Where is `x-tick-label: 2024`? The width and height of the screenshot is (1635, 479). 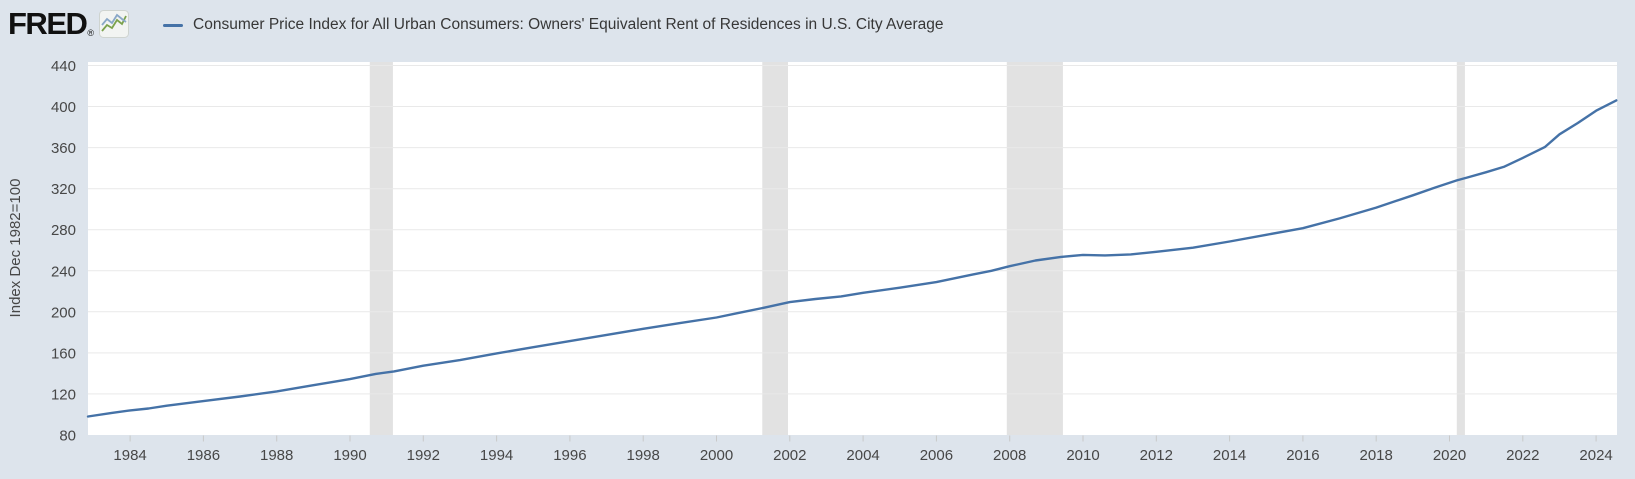 x-tick-label: 2024 is located at coordinates (1595, 455).